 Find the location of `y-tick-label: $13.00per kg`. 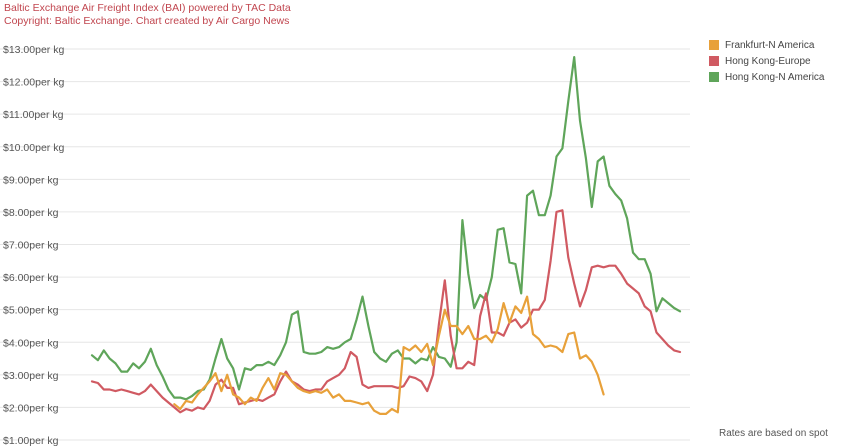

y-tick-label: $13.00per kg is located at coordinates (33, 50).